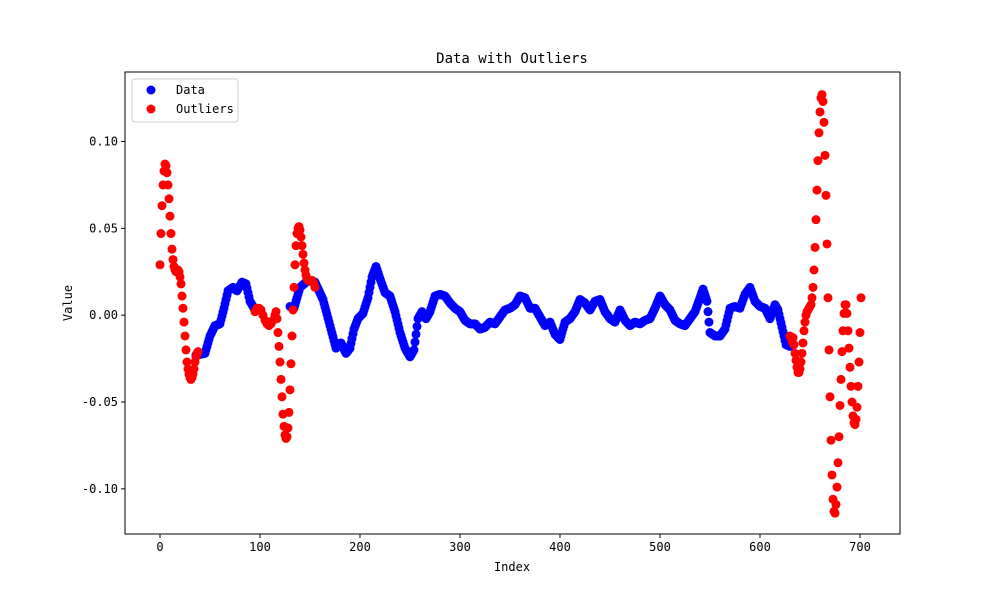 The width and height of the screenshot is (1000, 600). Describe the element at coordinates (100, 489) in the screenshot. I see `y-tick-label: -0.10` at that location.